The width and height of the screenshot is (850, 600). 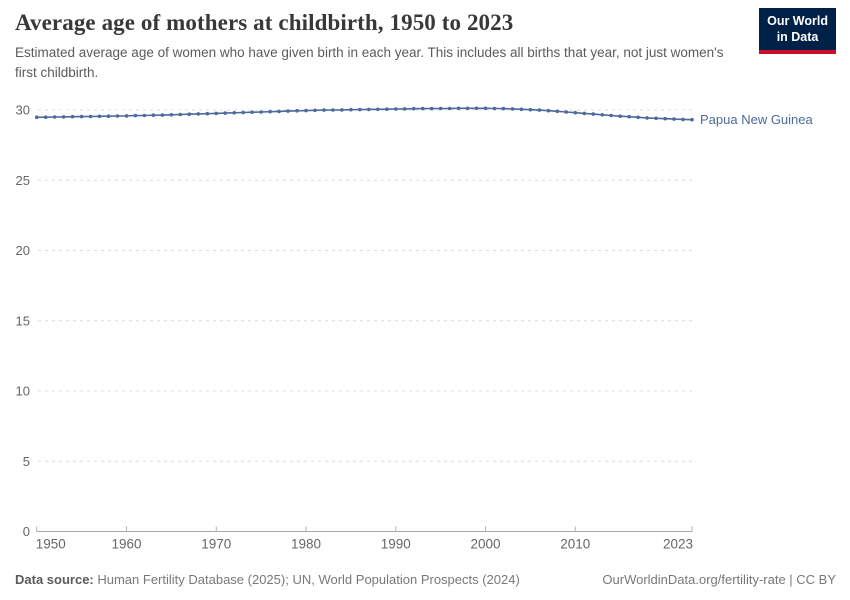 What do you see at coordinates (797, 21) in the screenshot?
I see `owid-logo-line1: Our World` at bounding box center [797, 21].